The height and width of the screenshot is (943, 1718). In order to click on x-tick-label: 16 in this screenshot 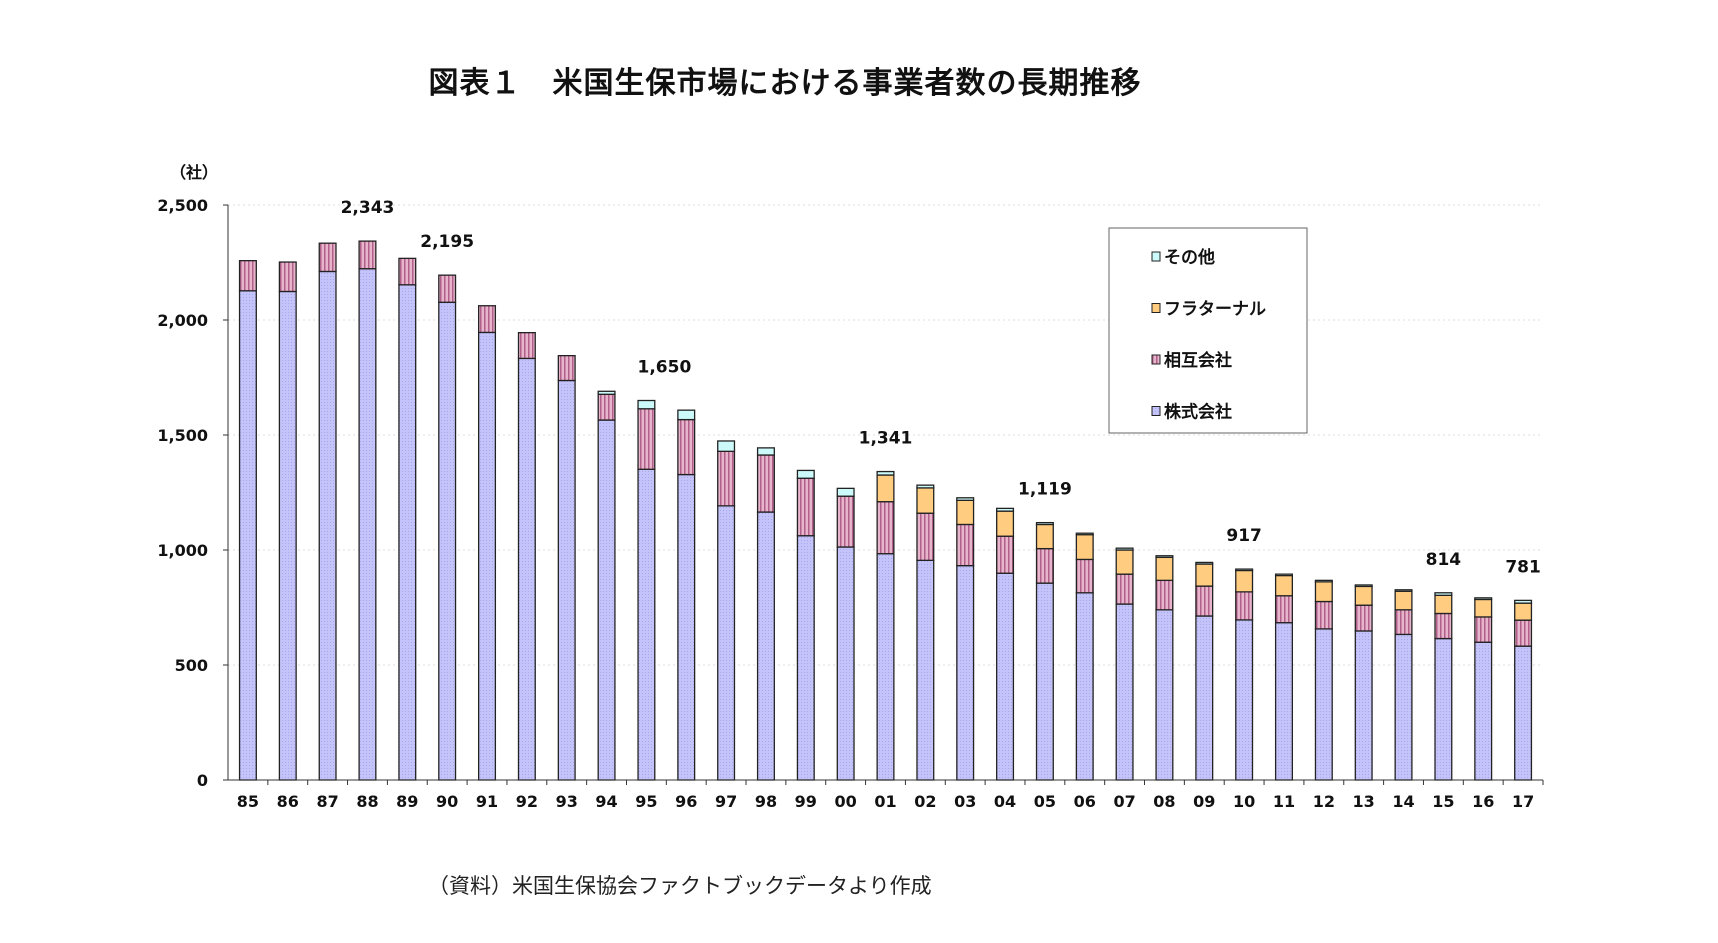, I will do `click(1483, 801)`.